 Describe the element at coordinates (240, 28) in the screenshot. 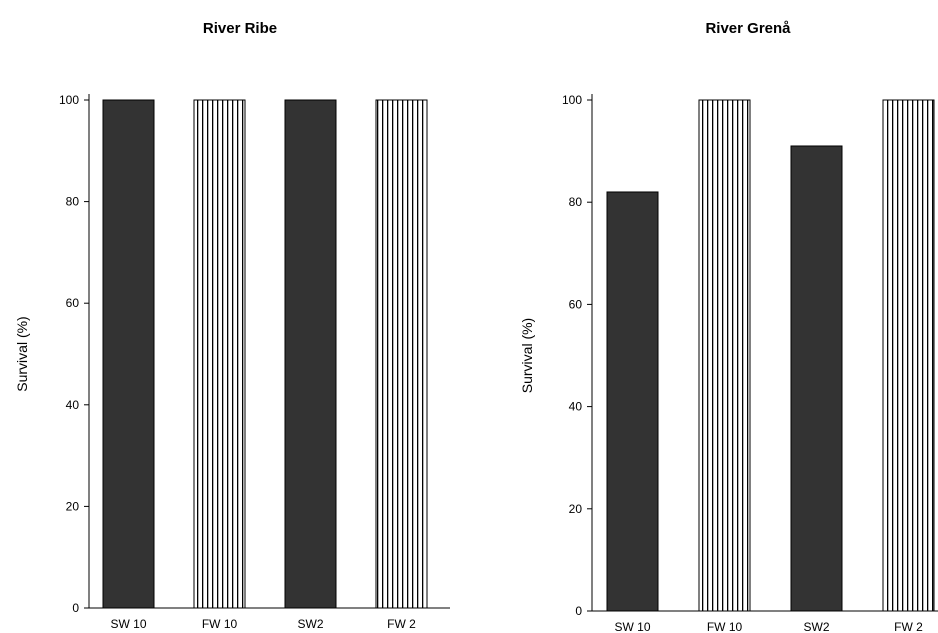

I see `chart-title: River Ribe` at that location.